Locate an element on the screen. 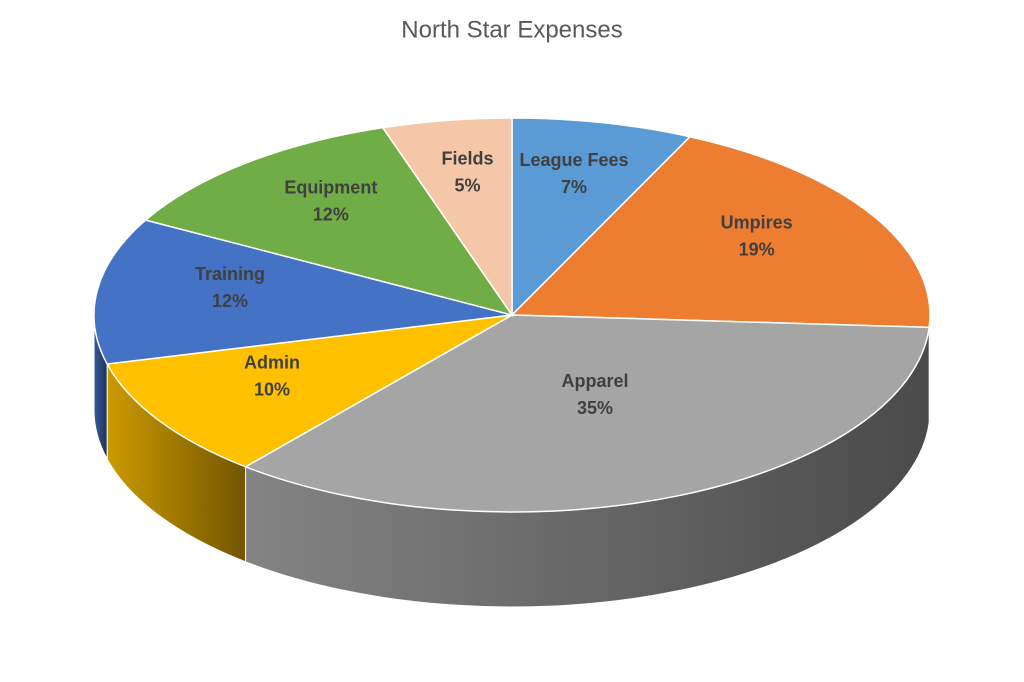 Image resolution: width=1024 pixels, height=682 pixels. slice-label: Admin is located at coordinates (272, 363).